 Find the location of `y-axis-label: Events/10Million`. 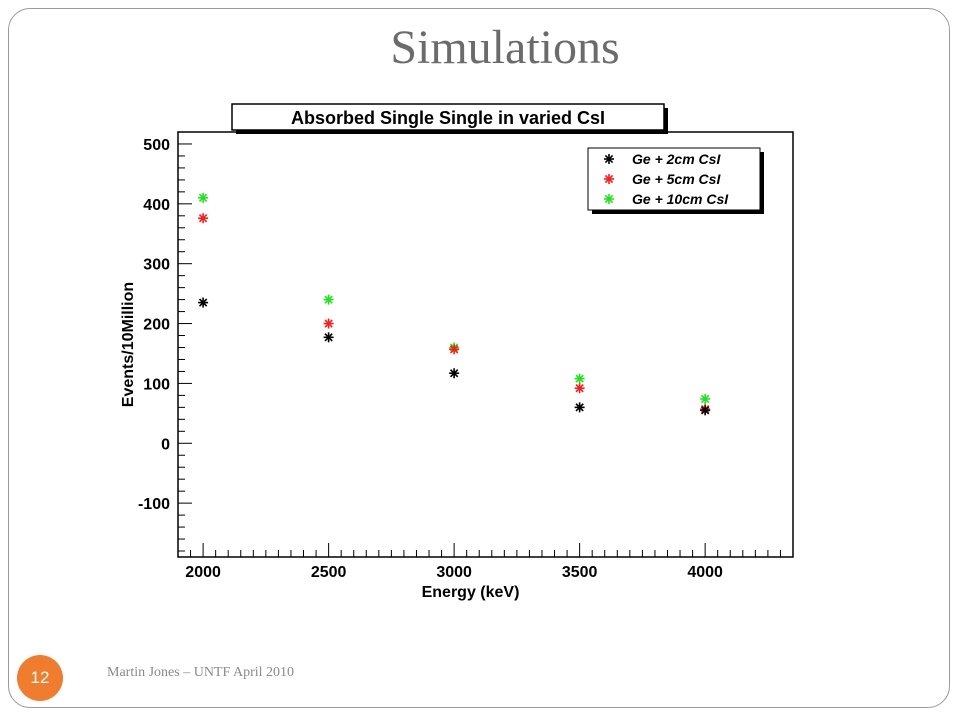

y-axis-label: Events/10Million is located at coordinates (128, 344).